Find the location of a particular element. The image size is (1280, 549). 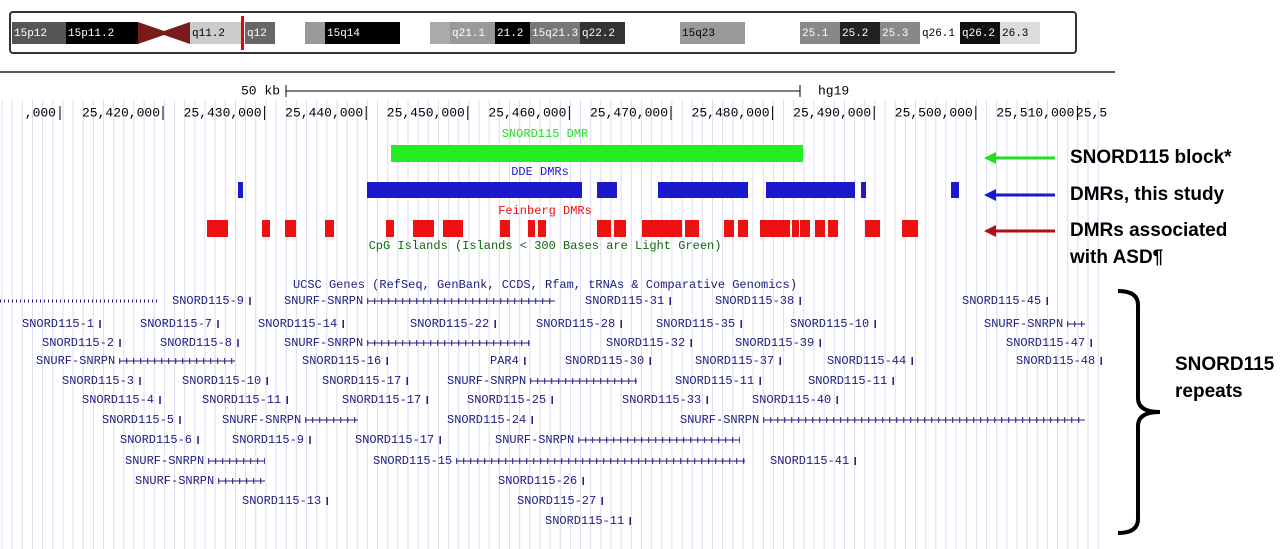

band-label: q26.1 is located at coordinates (938, 34).